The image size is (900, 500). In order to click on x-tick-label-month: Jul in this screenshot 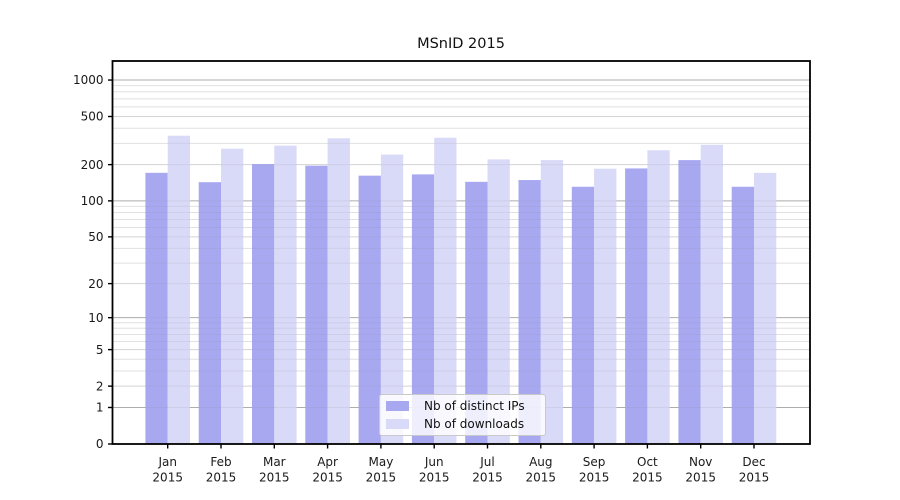, I will do `click(486, 462)`.